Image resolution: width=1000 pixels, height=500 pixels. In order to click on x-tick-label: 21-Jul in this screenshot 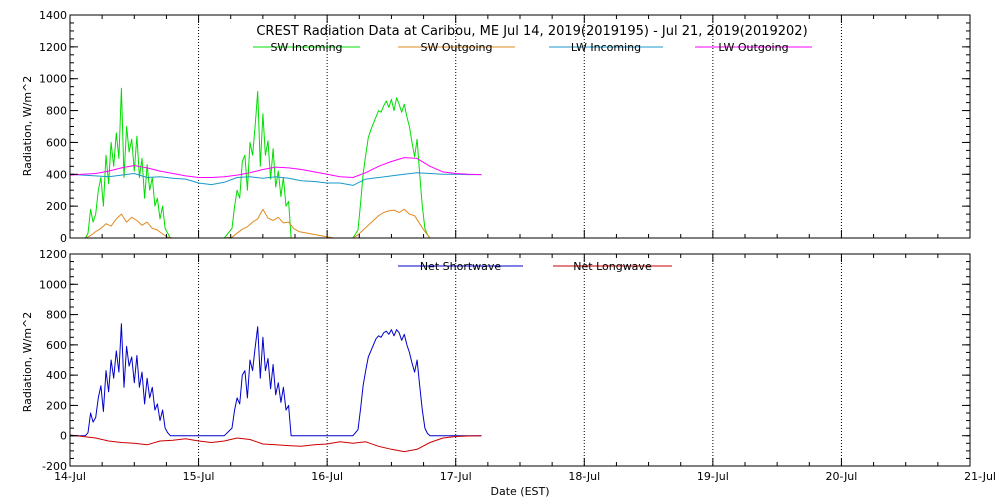, I will do `click(980, 476)`.